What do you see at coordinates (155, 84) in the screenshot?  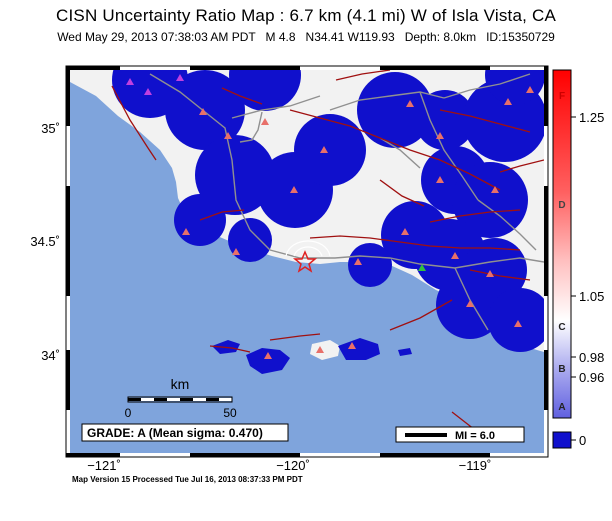 I see `strong-motion-stations` at bounding box center [155, 84].